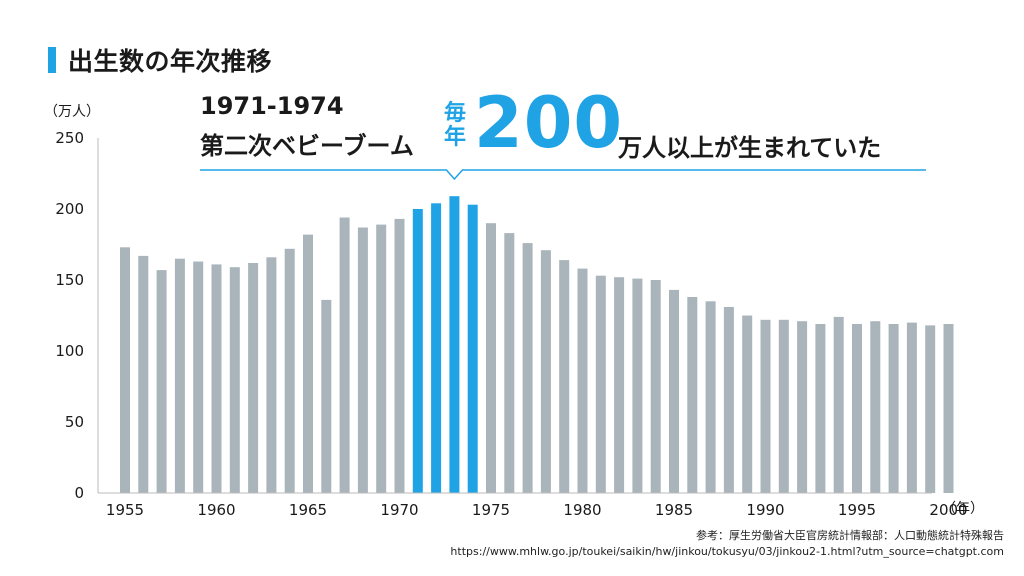  I want to click on bar-1987, so click(710, 397).